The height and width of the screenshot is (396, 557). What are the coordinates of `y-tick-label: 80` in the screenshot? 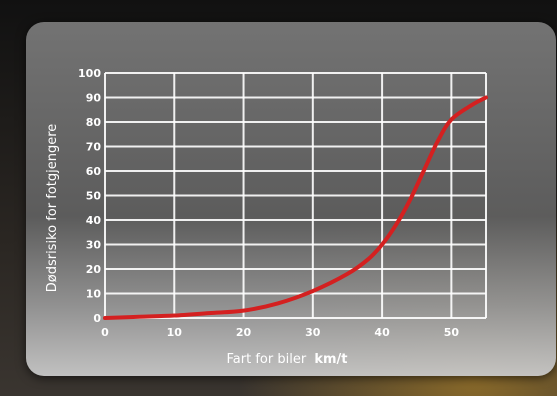 It's located at (94, 122).